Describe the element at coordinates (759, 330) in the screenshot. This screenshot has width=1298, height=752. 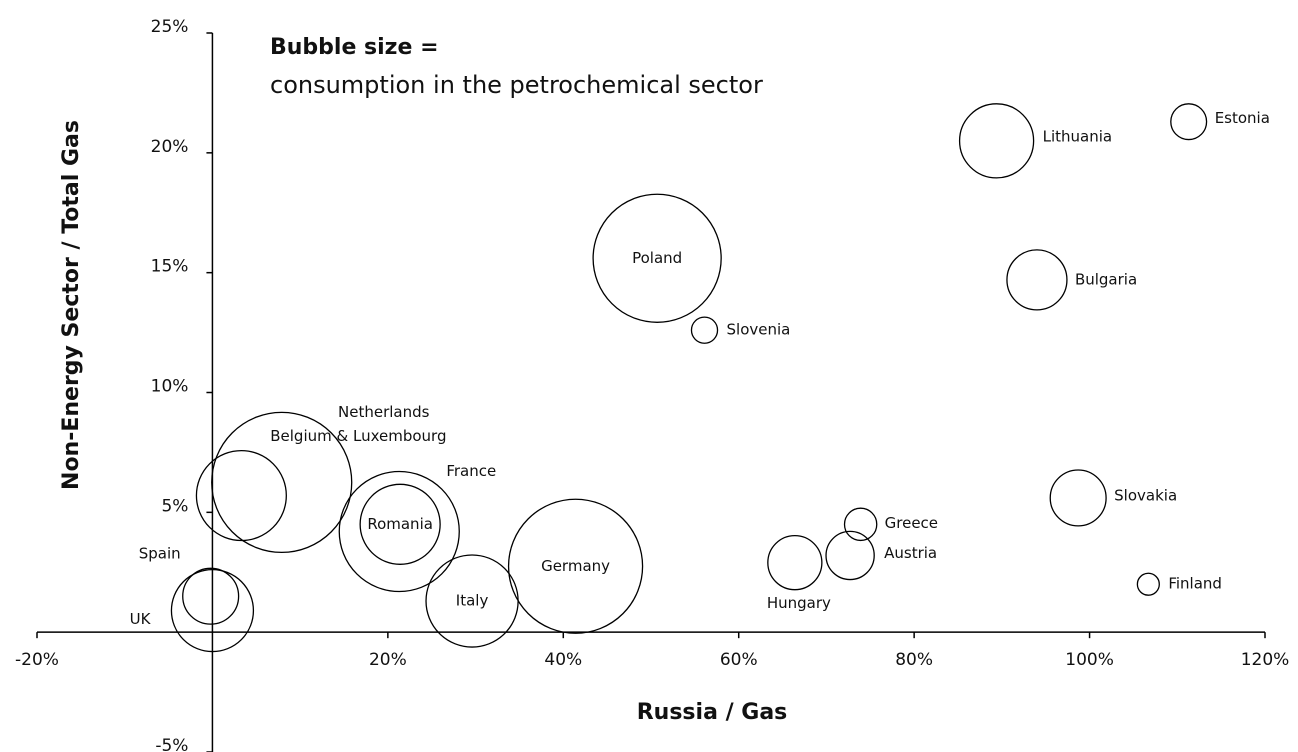
I see `bubble-label: Slovenia` at that location.